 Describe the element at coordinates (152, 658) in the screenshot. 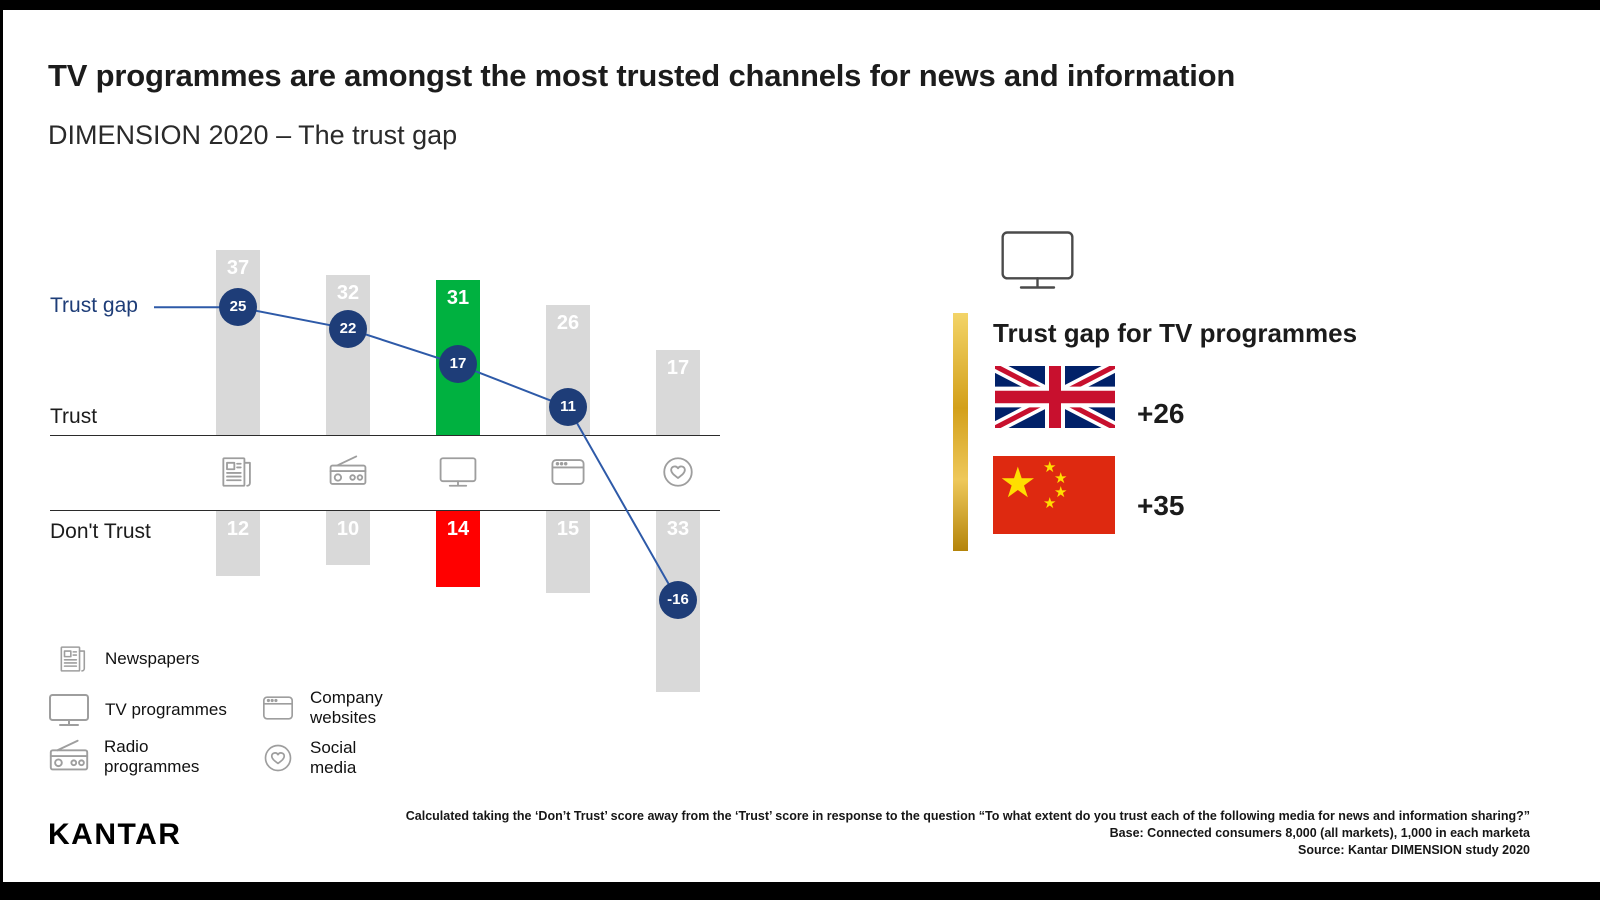

I see `legend-label: Newspapers` at that location.